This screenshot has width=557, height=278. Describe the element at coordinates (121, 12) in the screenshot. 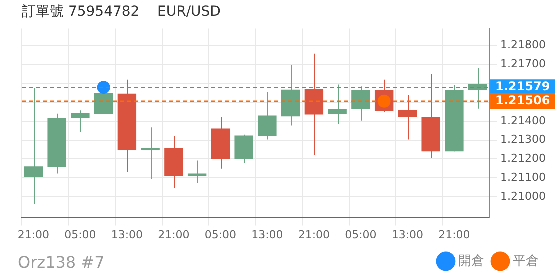

I see `chart-title: 訂單號 75954782 EUR/USD` at that location.